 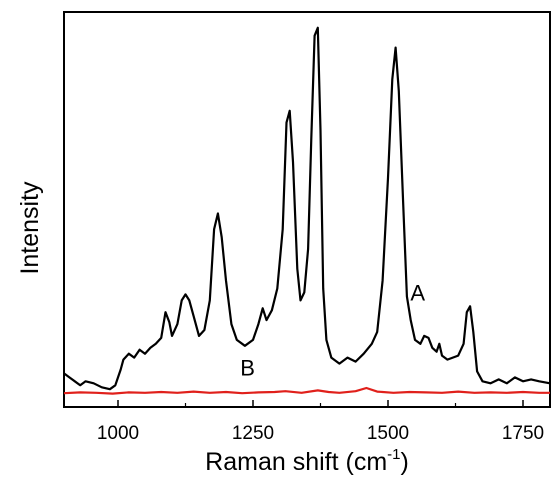 I want to click on series-label-b: B, so click(x=247, y=367).